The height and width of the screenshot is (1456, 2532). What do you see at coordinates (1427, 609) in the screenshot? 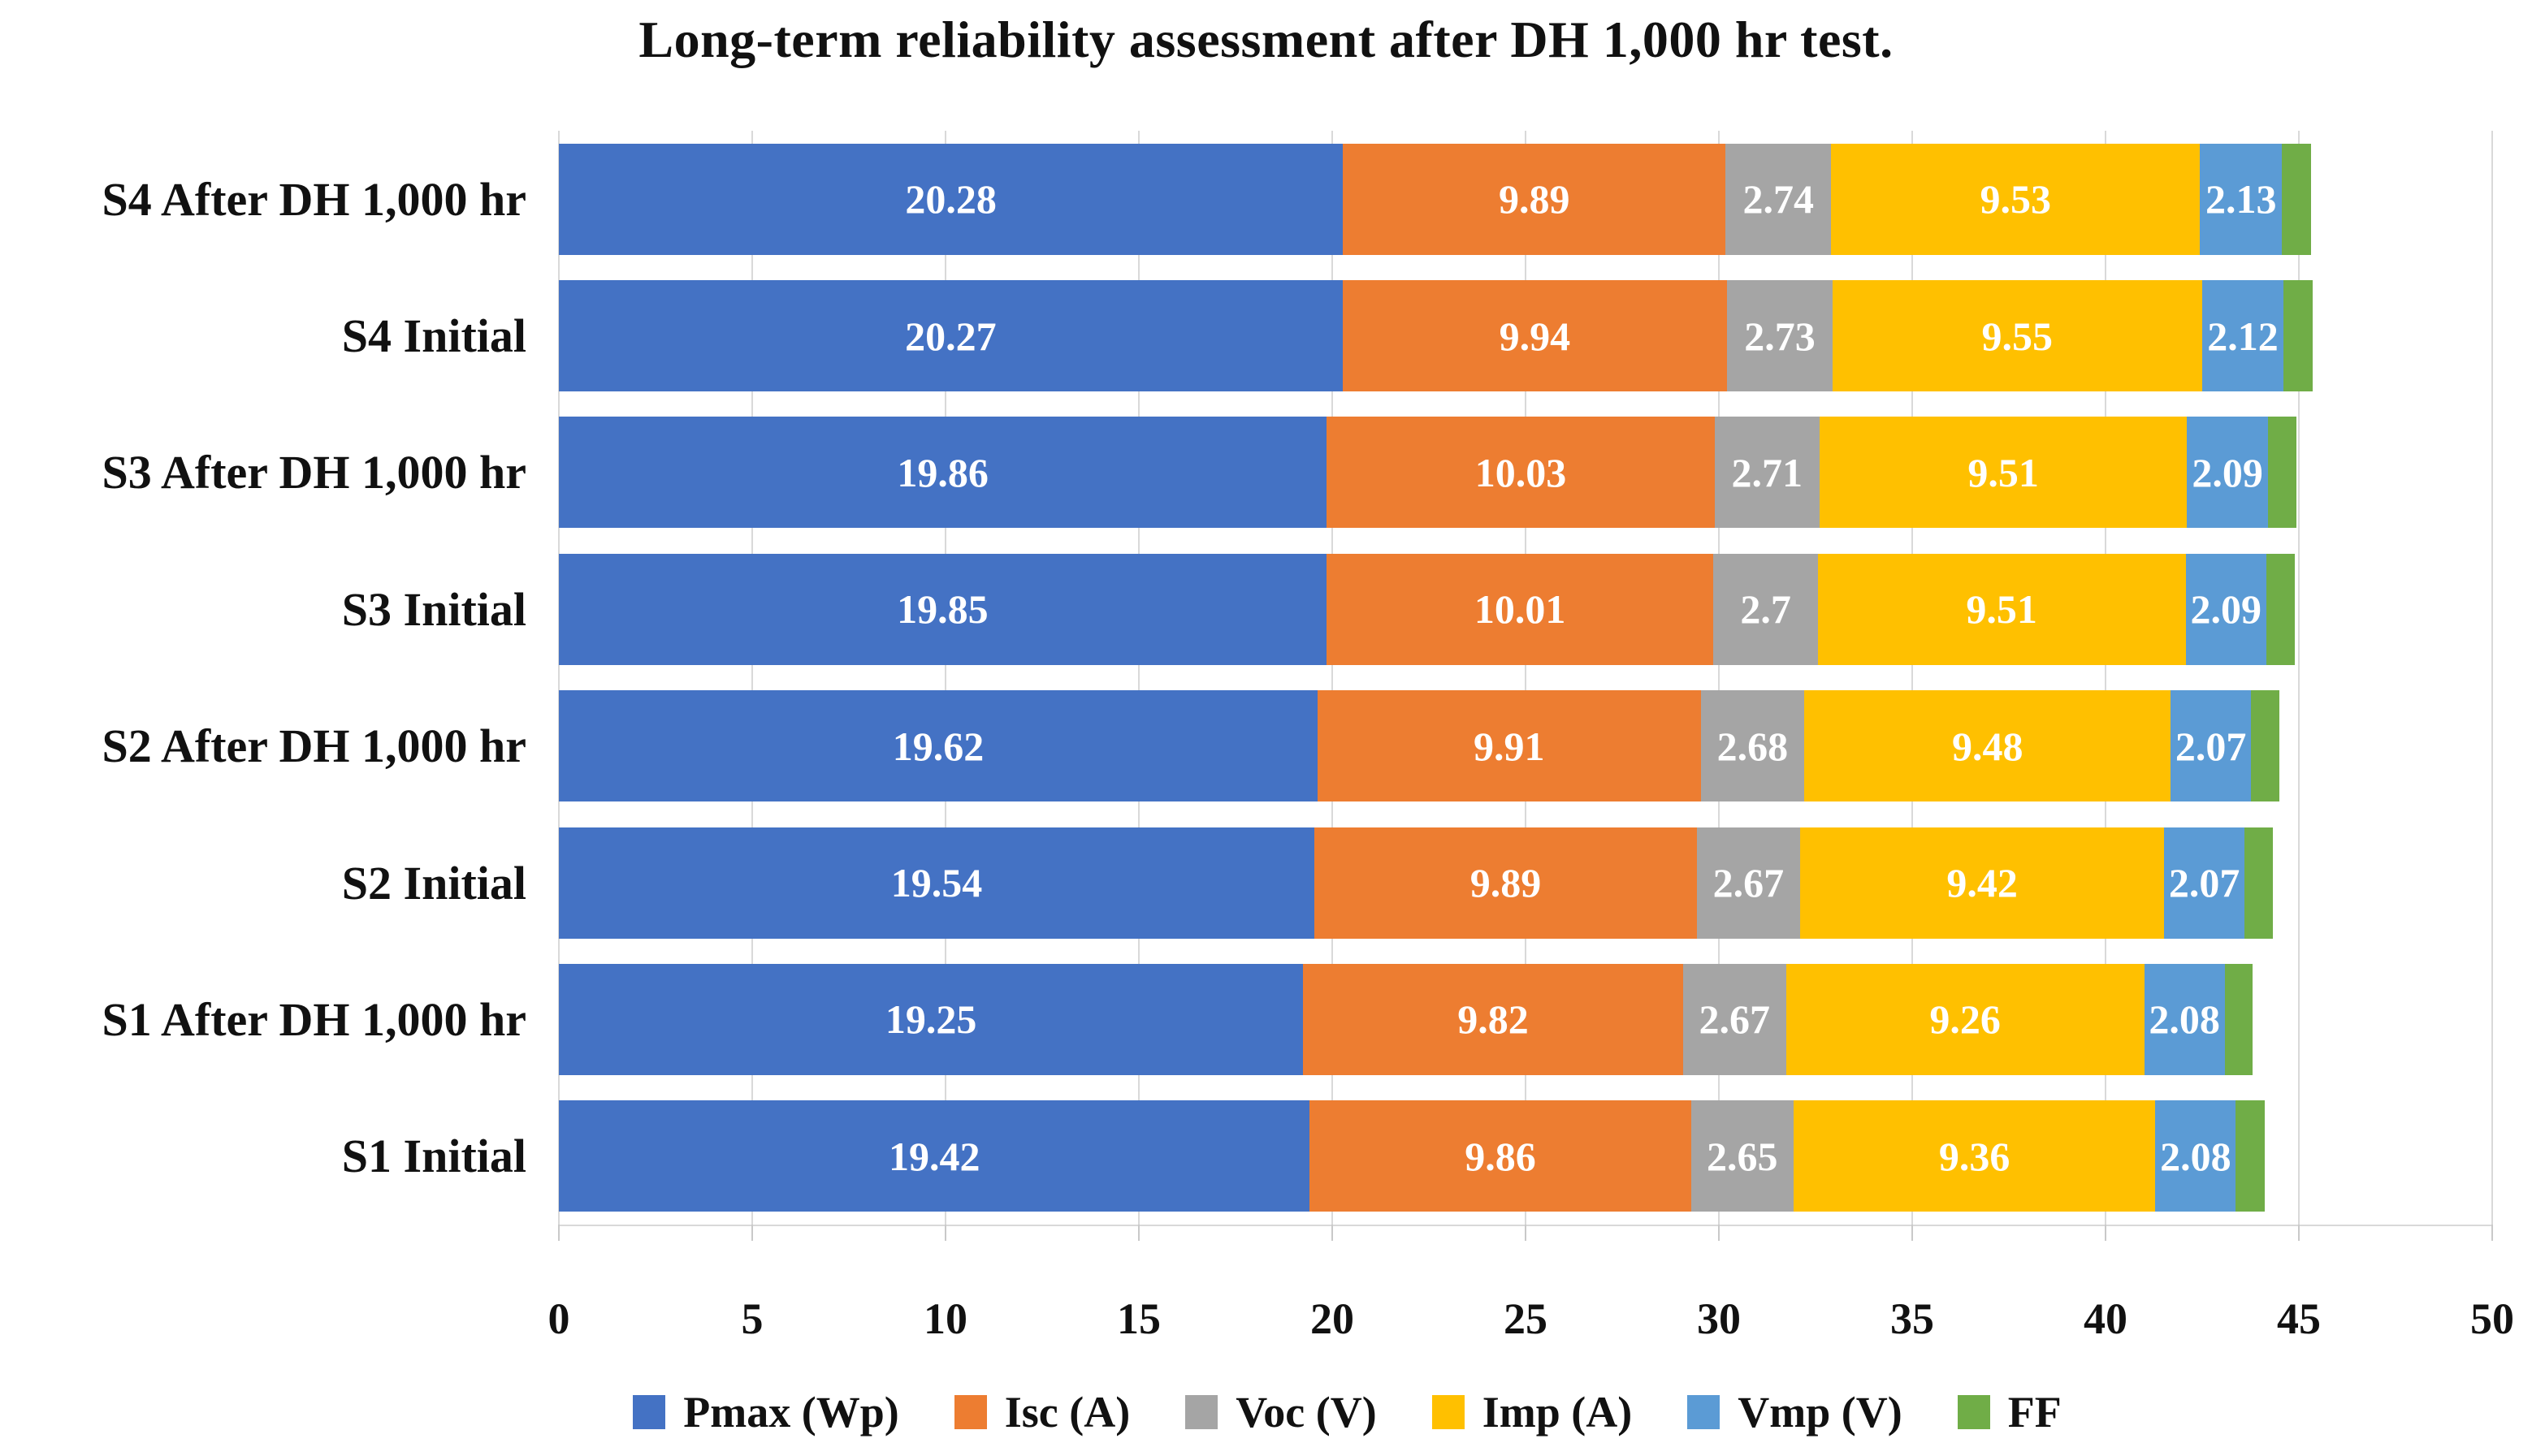
I see `bar-row: 19.85 10.01 2.7 9.51 2.09` at bounding box center [1427, 609].